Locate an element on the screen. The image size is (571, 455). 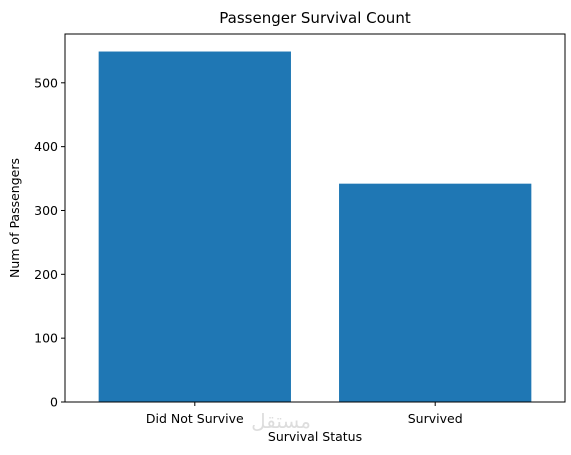
y-tick-label: 100 is located at coordinates (46, 338).